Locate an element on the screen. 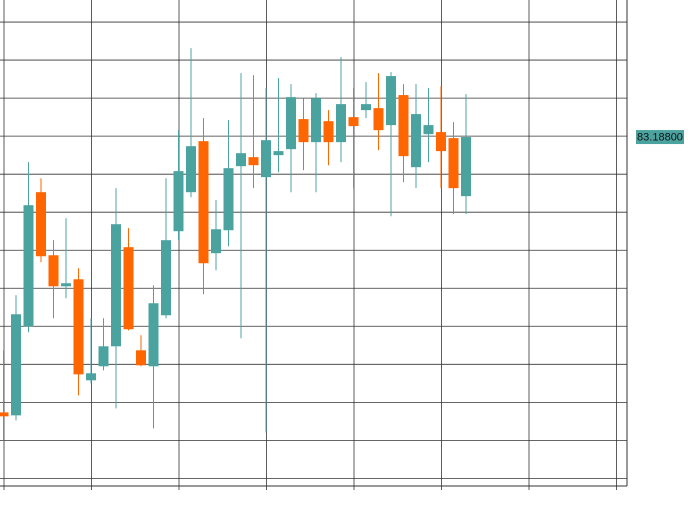 Image resolution: width=690 pixels, height=510 pixels. price-label-box is located at coordinates (660, 137).